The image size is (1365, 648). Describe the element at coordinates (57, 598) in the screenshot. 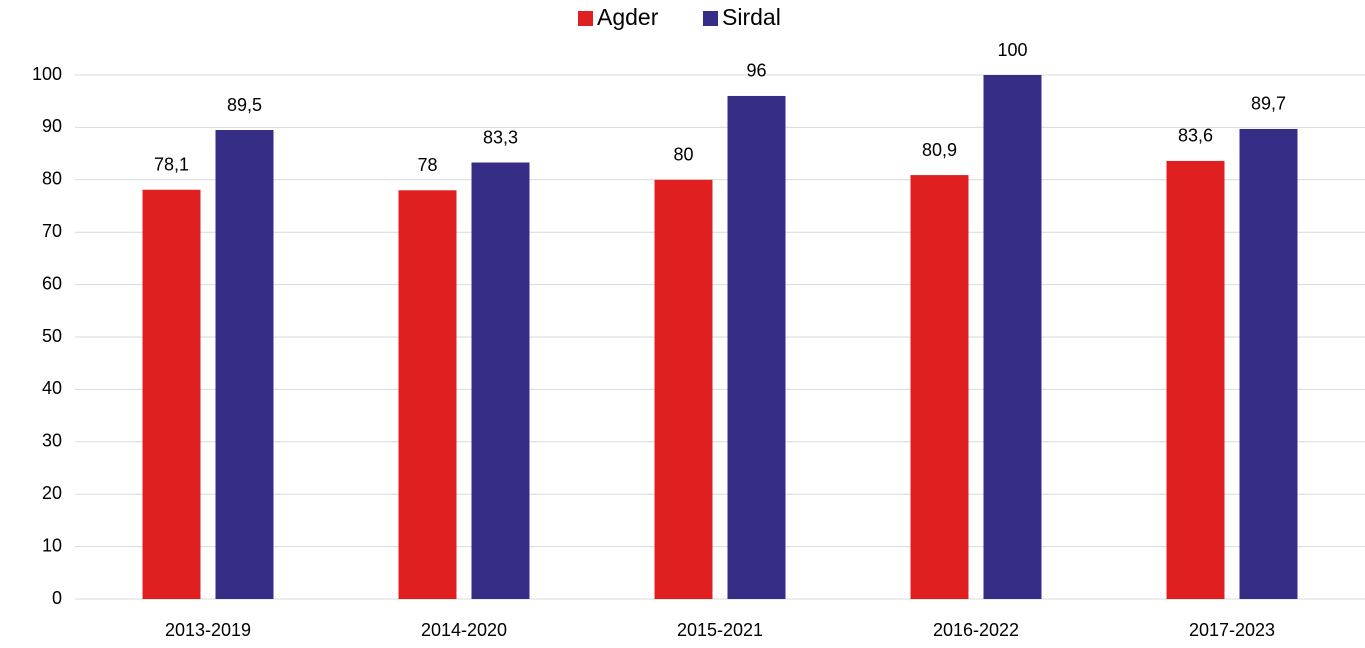

I see `y-tick-label: 0` at that location.